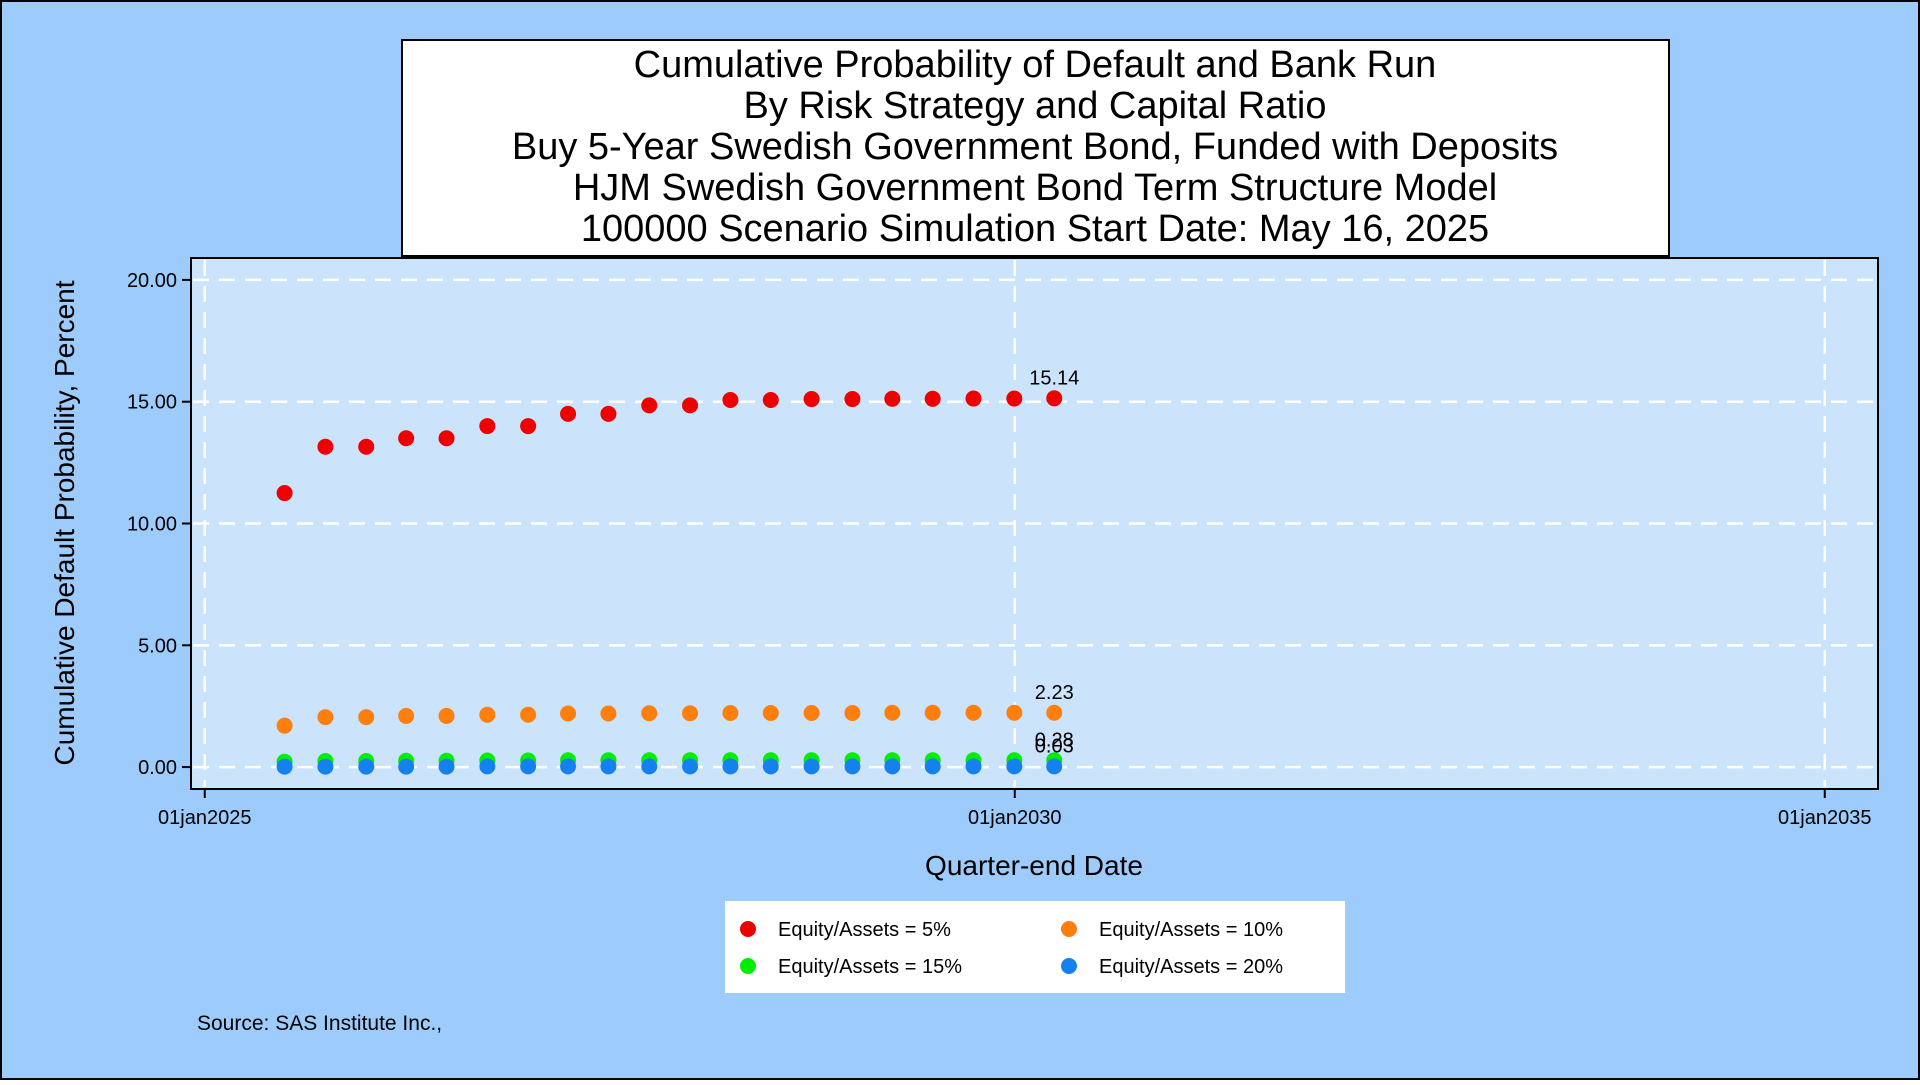  What do you see at coordinates (1191, 930) in the screenshot?
I see `legend-label: Equity/Assets = 10%` at bounding box center [1191, 930].